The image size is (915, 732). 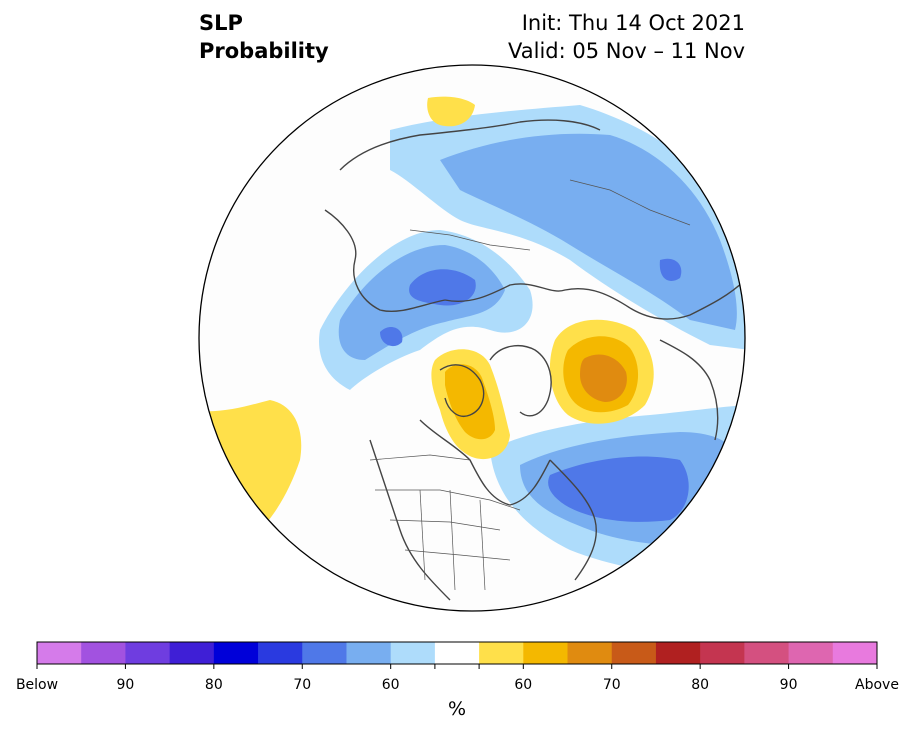 I want to click on colorbar-swatches, so click(x=457, y=653).